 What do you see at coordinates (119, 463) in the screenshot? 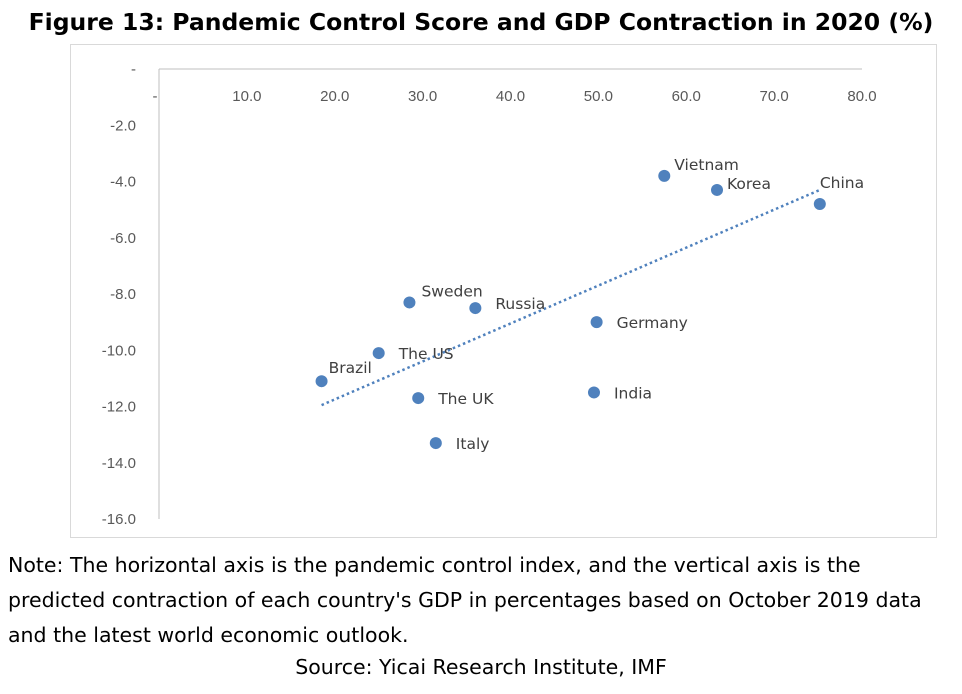
I see `y-tick-label: -14.0` at bounding box center [119, 463].